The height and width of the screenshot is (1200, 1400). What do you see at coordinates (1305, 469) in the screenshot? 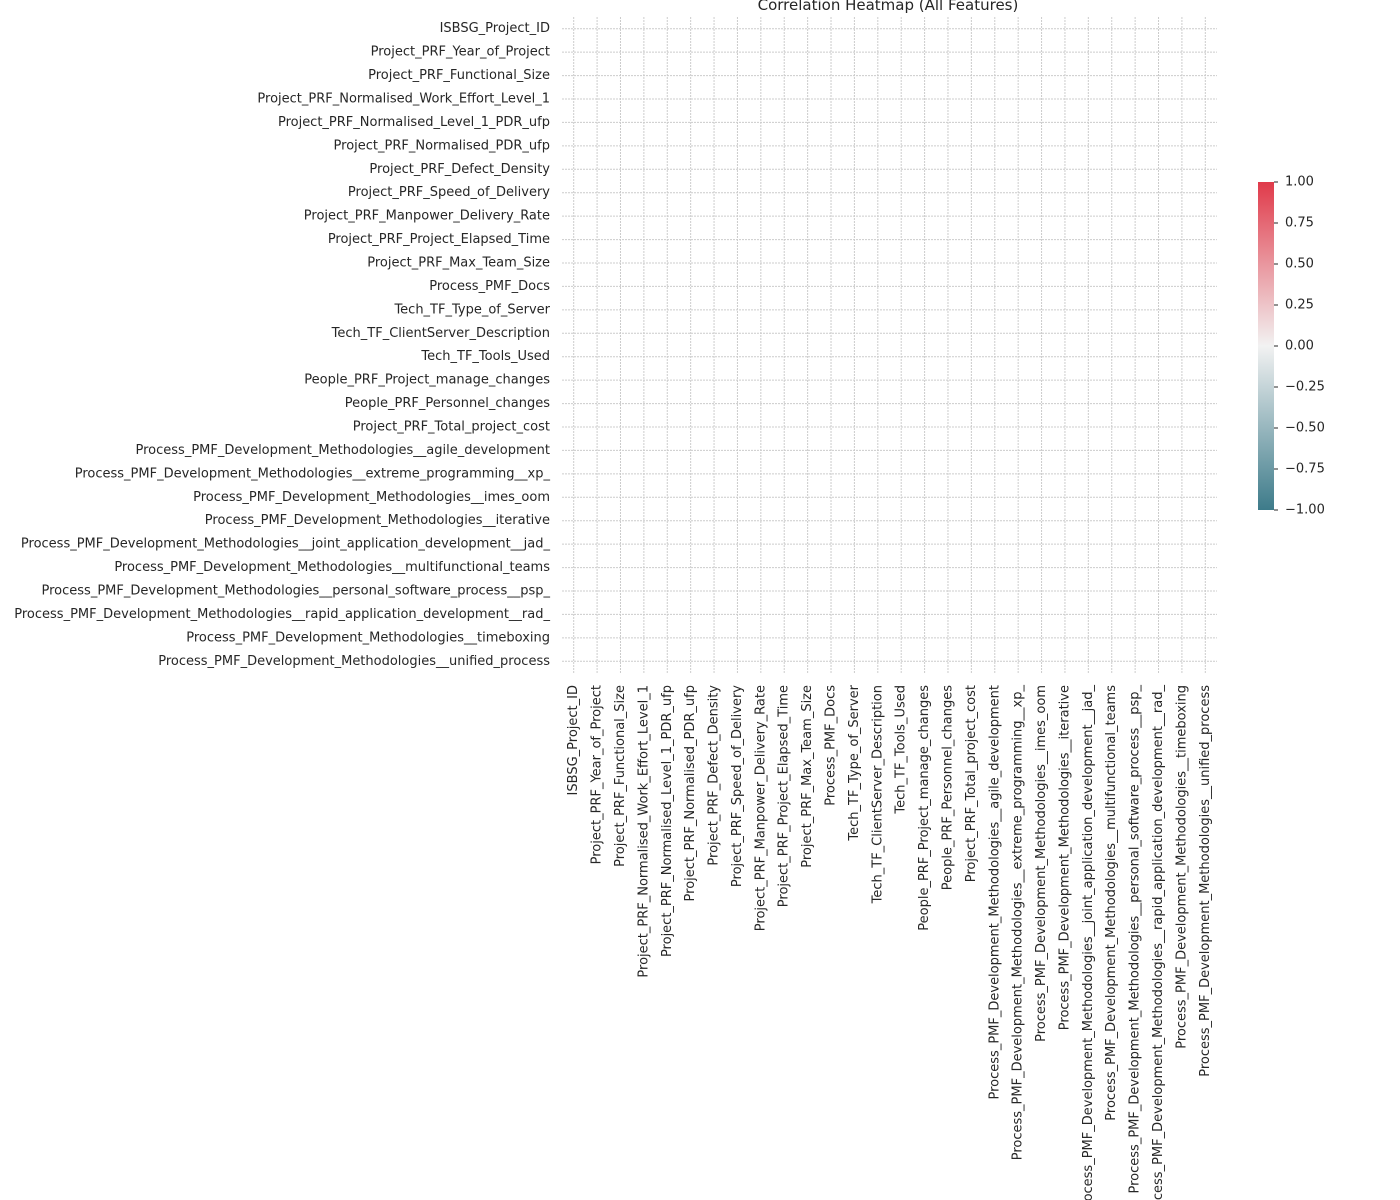
I see `colorbar-tick-label: −0.75` at bounding box center [1305, 469].